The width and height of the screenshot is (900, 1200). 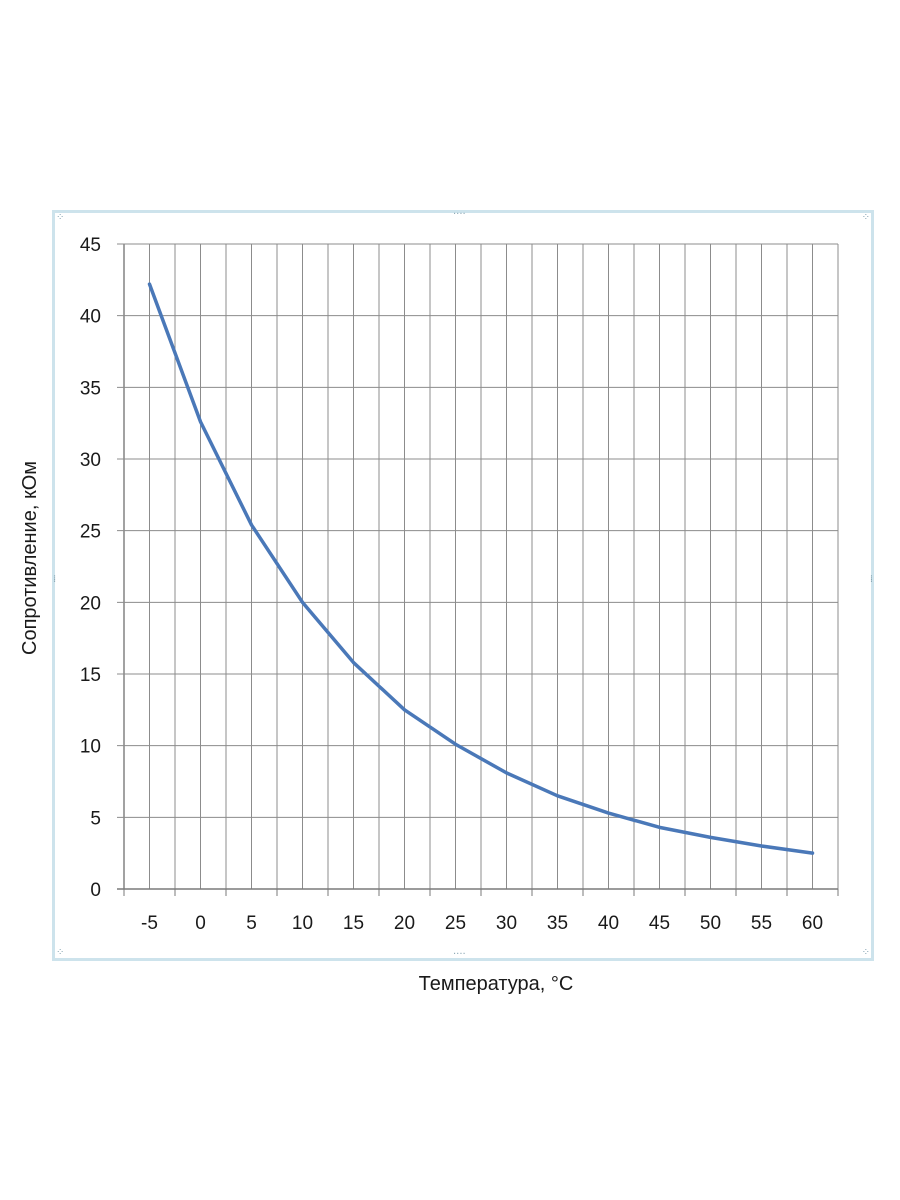 I want to click on resize-handle-left: ⁞, so click(x=55, y=579).